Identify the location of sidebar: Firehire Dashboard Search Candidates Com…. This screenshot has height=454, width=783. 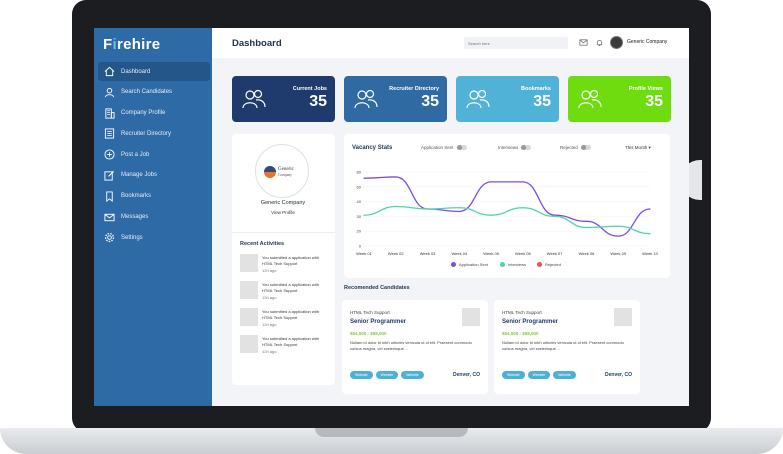
(153, 217).